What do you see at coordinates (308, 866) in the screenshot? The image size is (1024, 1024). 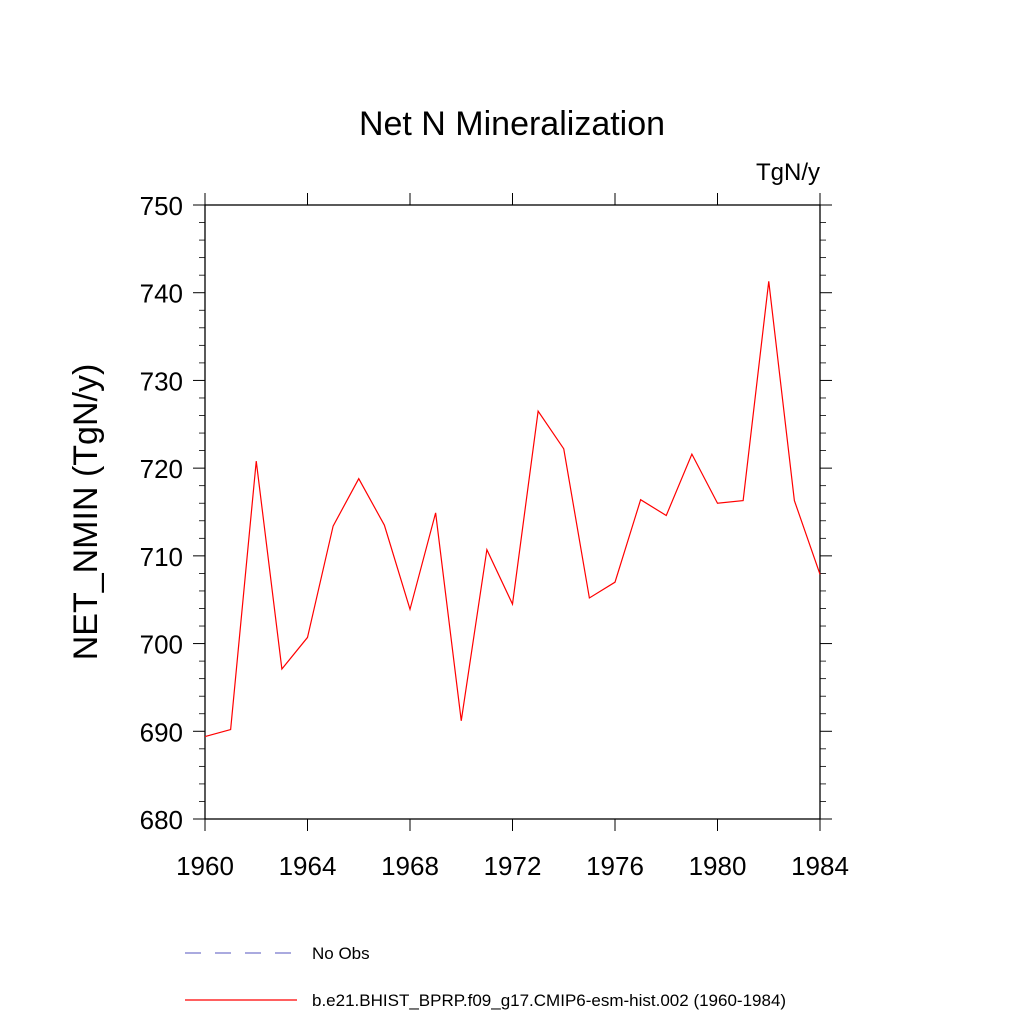 I see `x-tick-label: 1964` at bounding box center [308, 866].